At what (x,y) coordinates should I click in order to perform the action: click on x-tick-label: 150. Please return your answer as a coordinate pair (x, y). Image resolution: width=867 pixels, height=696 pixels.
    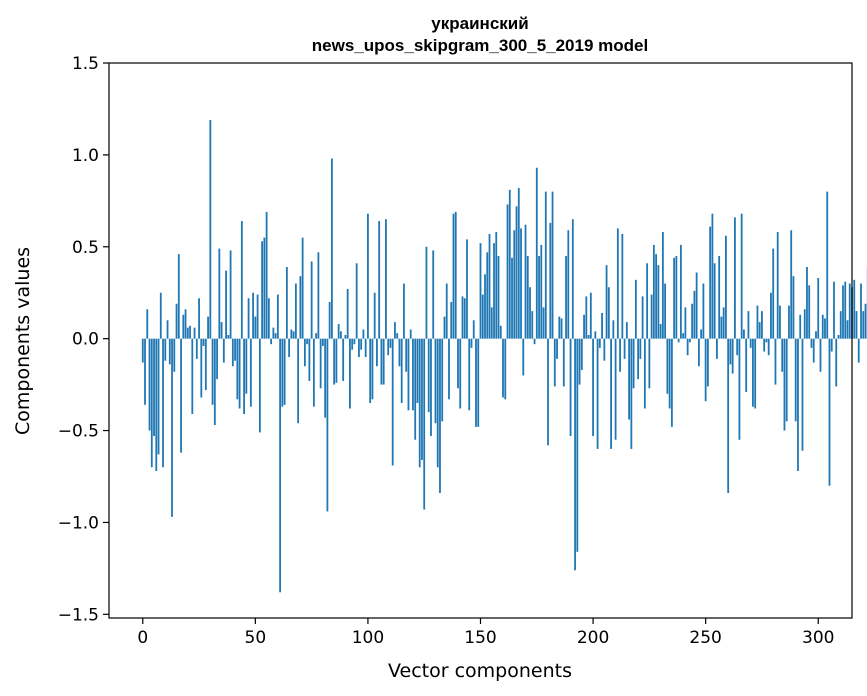
    Looking at the image, I should click on (480, 638).